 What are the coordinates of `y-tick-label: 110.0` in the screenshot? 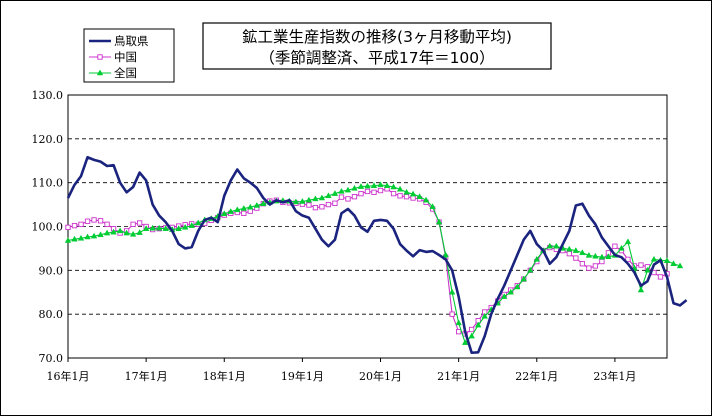 It's located at (48, 183).